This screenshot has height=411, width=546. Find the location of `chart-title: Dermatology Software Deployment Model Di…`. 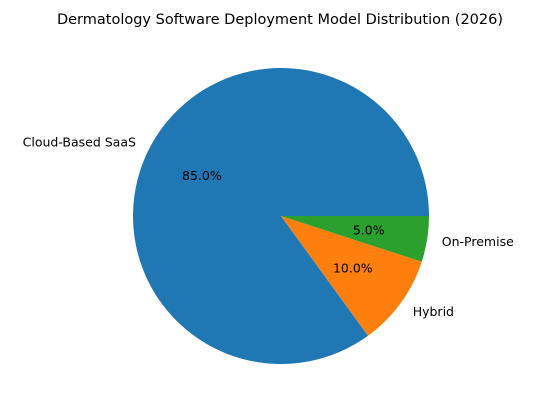

chart-title: Dermatology Software Deployment Model Di… is located at coordinates (280, 20).